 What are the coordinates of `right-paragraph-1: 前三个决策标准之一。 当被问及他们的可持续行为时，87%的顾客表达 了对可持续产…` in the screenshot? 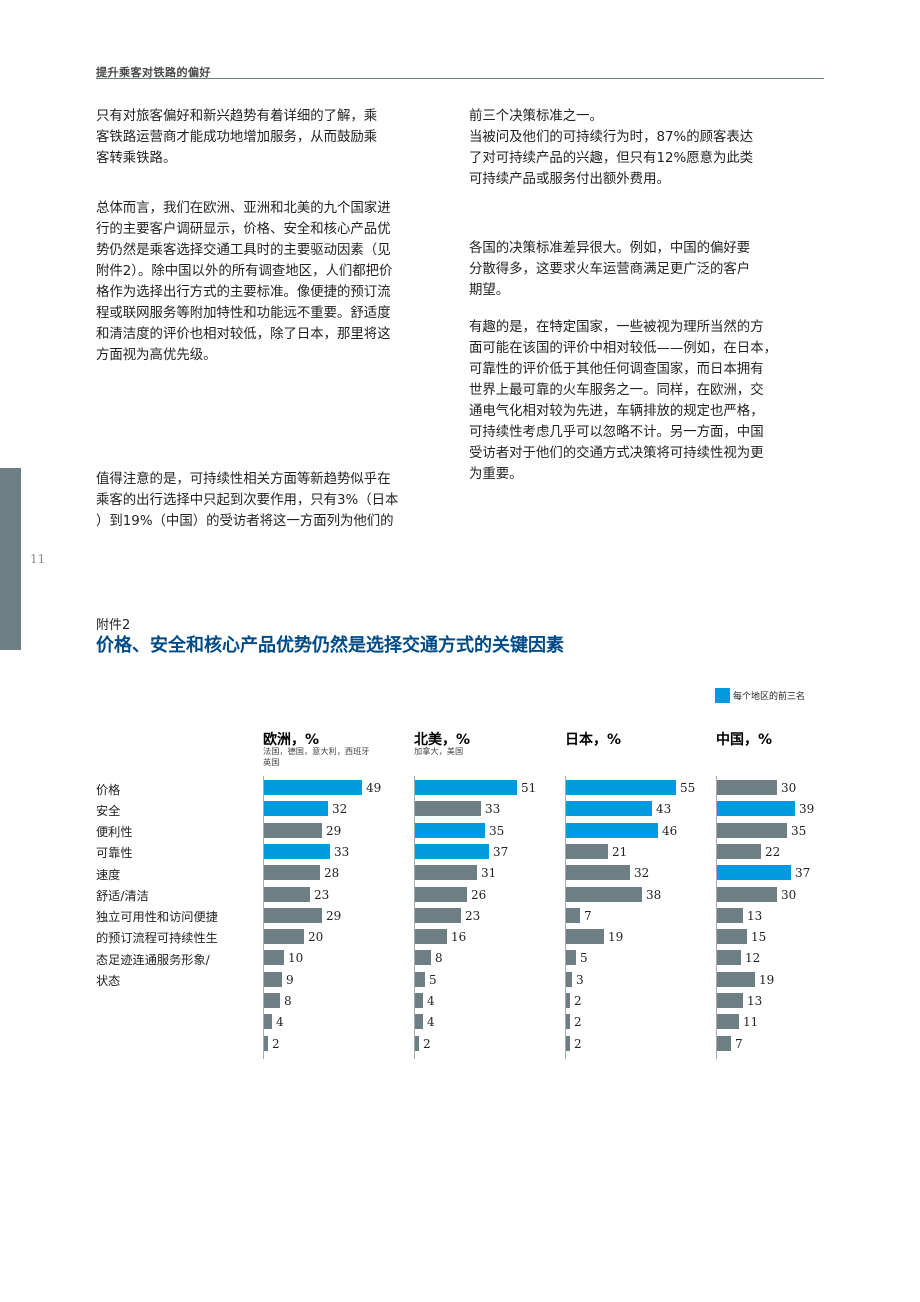 It's located at (611, 148).